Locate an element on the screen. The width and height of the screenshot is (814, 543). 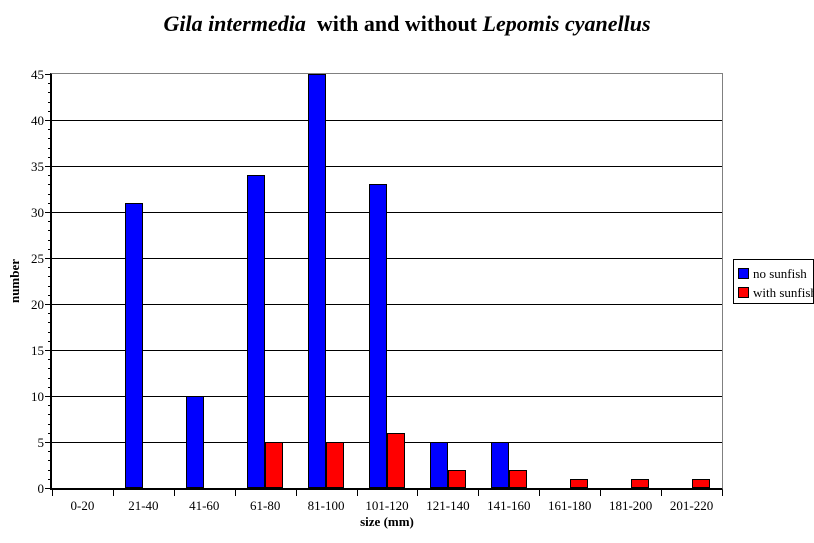
x-tick-label: 101-120 is located at coordinates (387, 505).